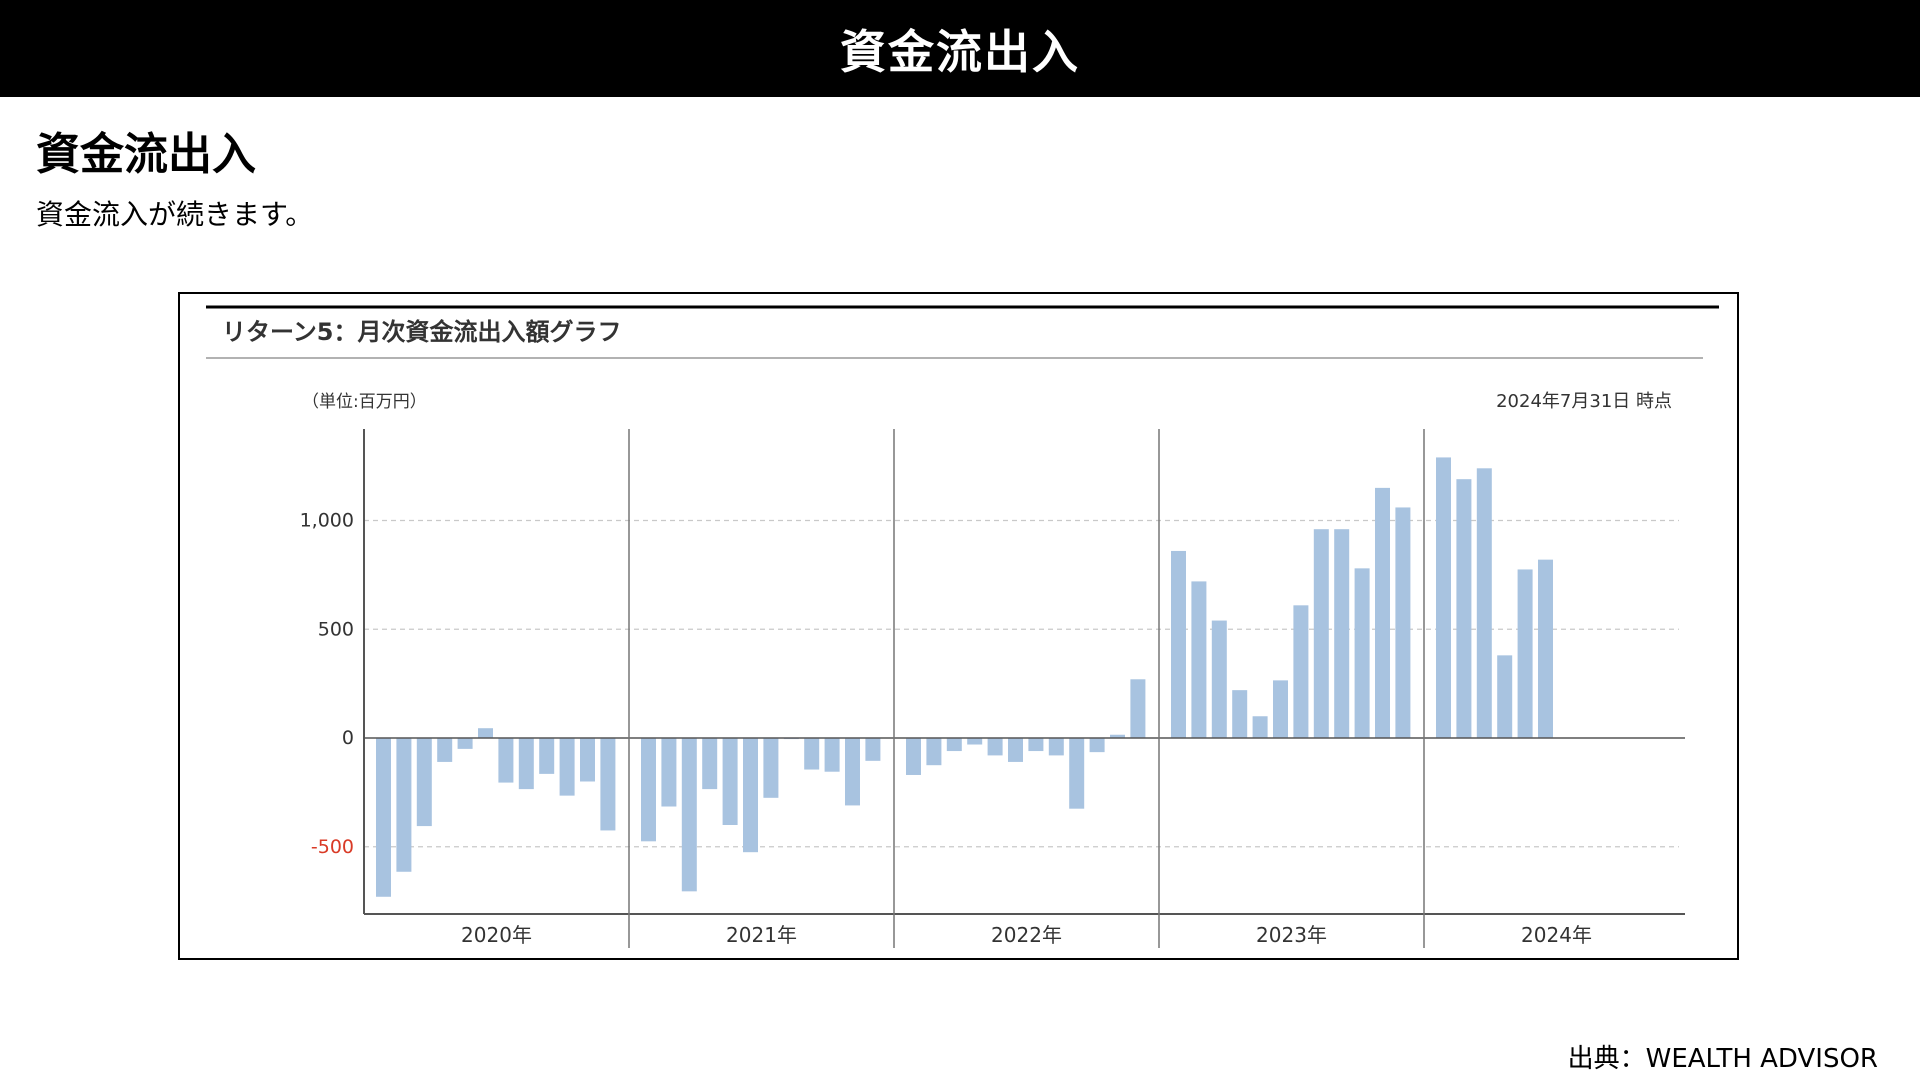 The height and width of the screenshot is (1080, 1920). I want to click on y-tick-label: -500, so click(332, 847).